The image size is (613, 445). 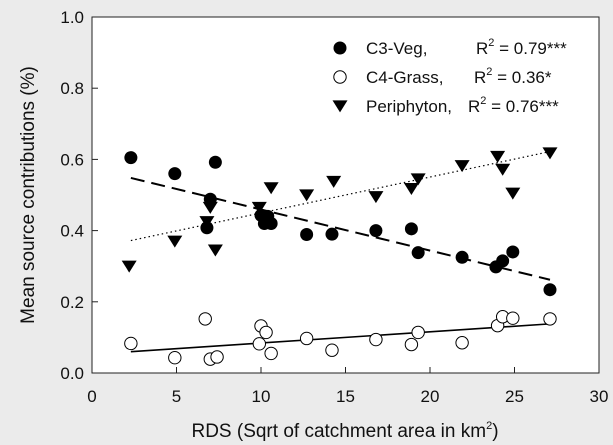 I want to click on x-tick-label: 25, so click(x=514, y=396).